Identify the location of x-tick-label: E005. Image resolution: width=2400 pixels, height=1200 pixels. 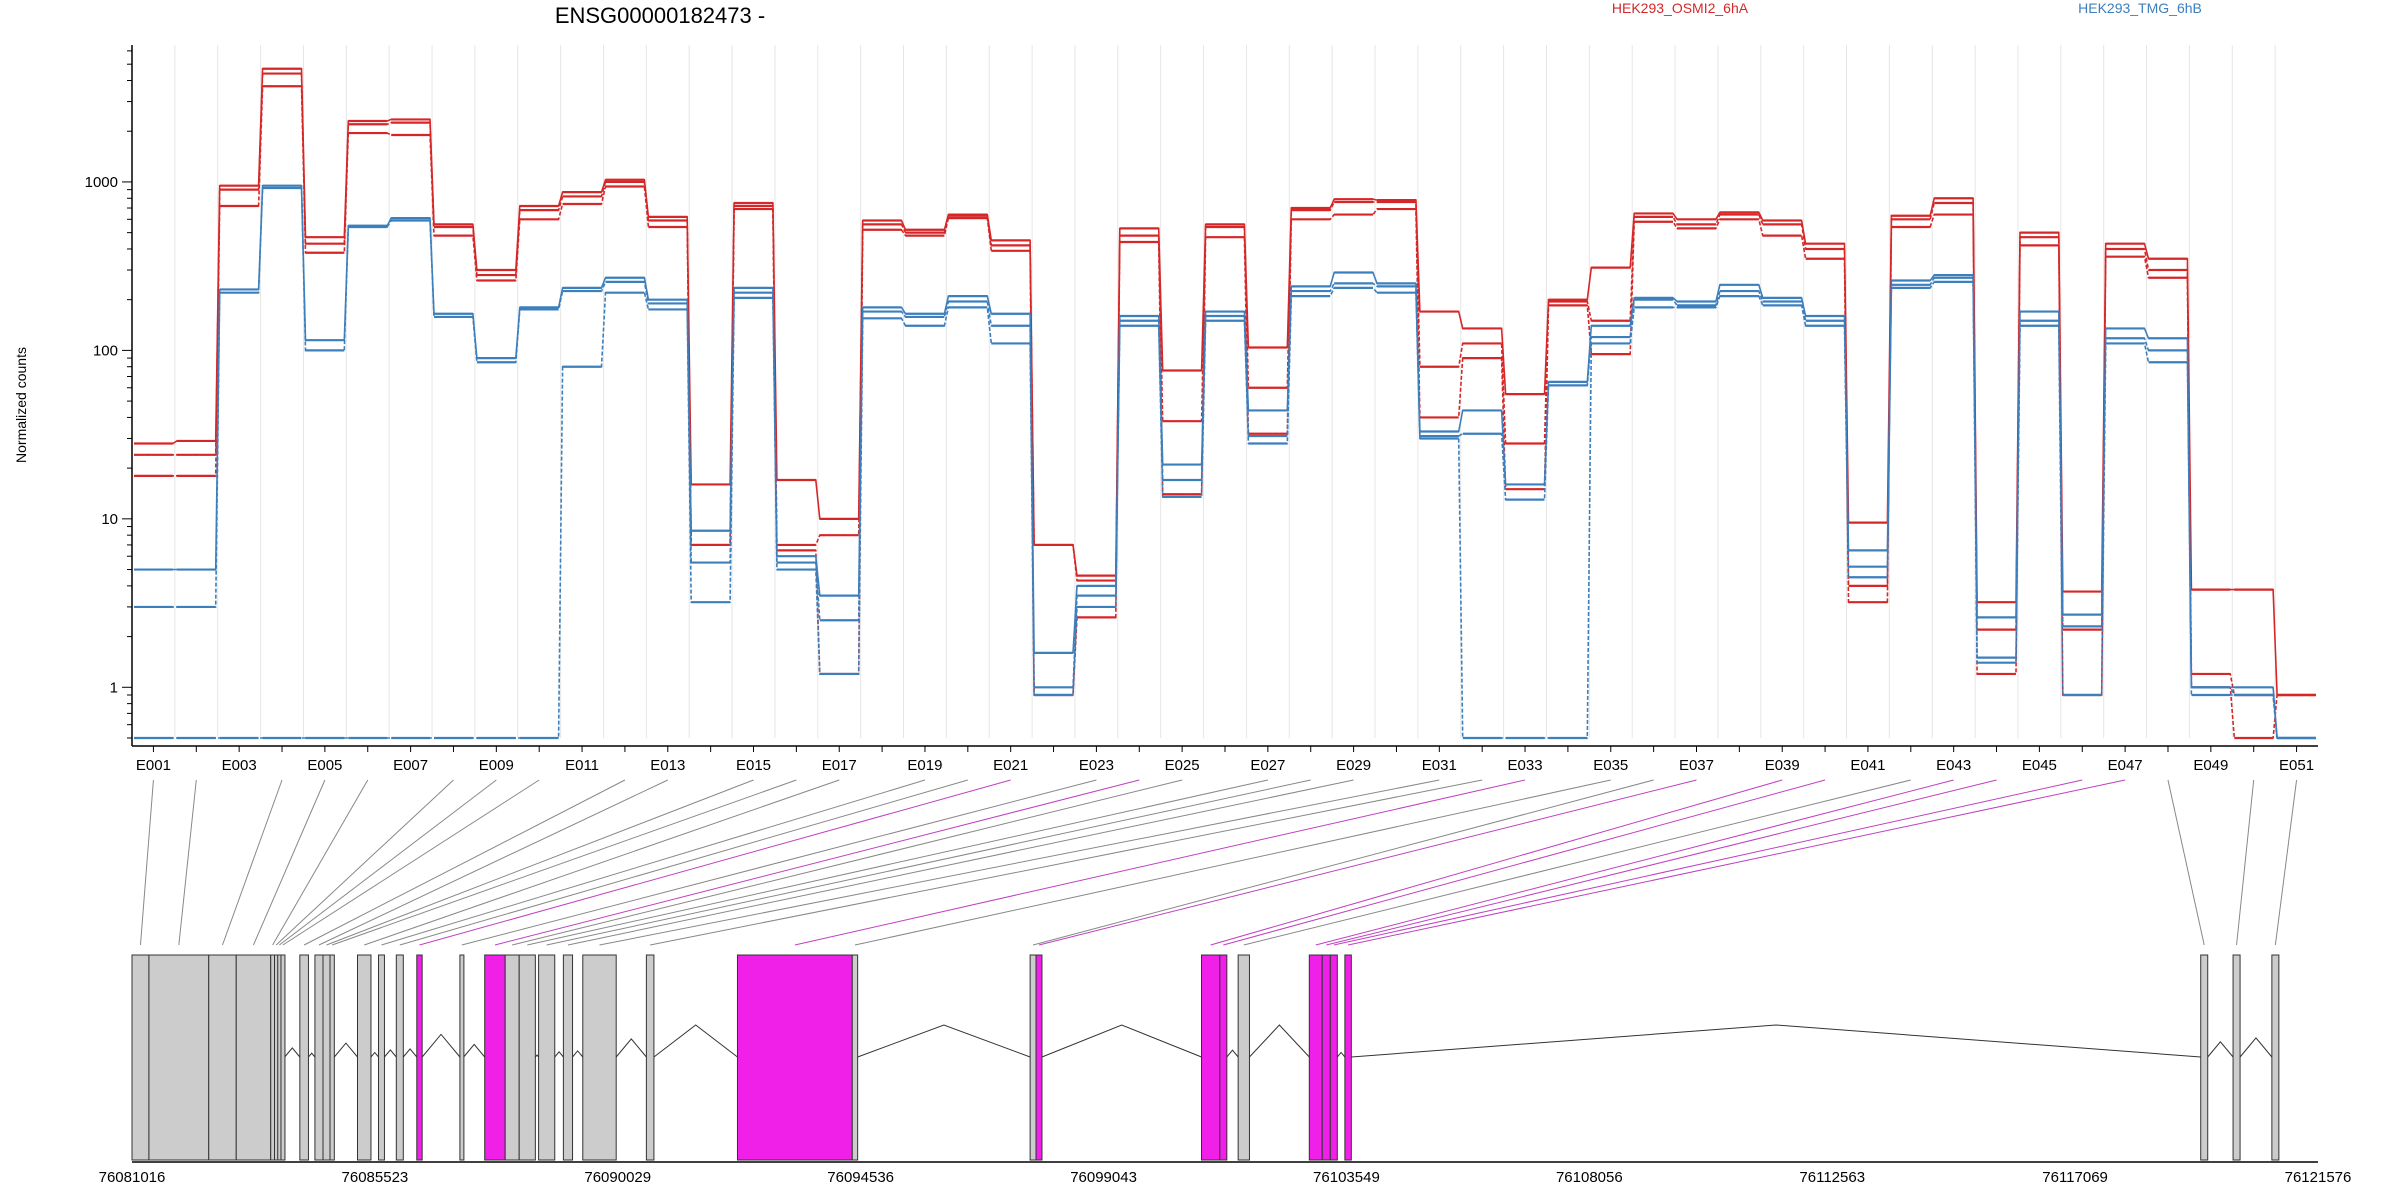
(324, 765).